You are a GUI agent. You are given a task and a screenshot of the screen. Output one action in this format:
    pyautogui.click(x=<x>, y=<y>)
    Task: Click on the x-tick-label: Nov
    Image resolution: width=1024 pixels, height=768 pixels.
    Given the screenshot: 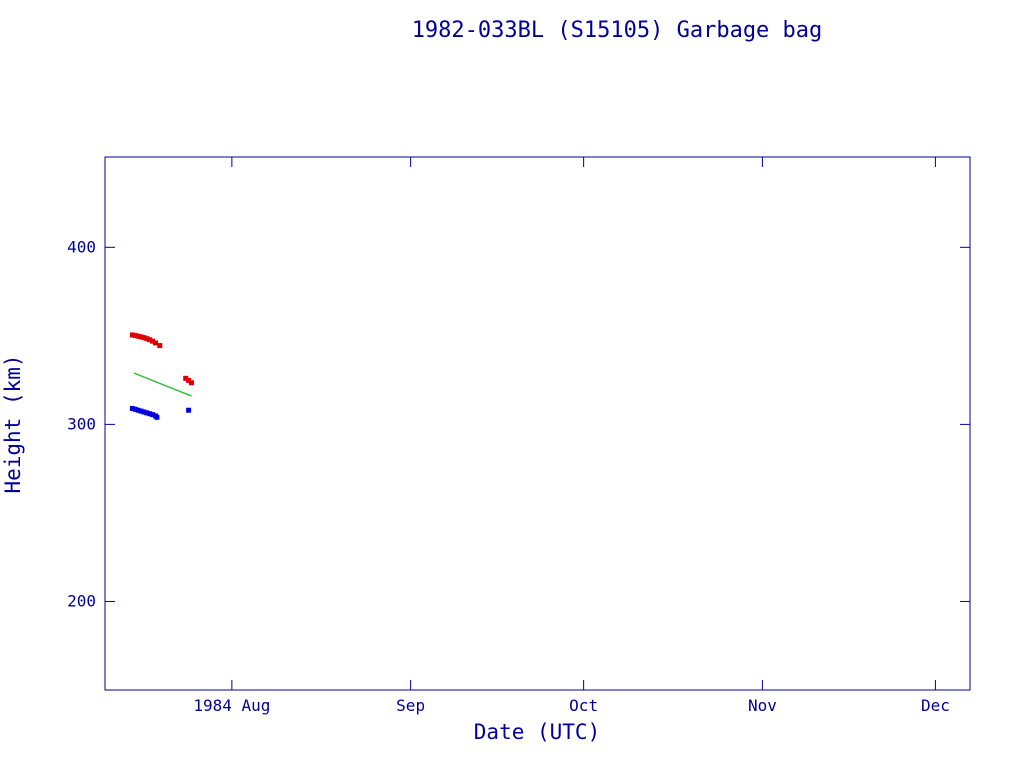 What is the action you would take?
    pyautogui.click(x=762, y=705)
    